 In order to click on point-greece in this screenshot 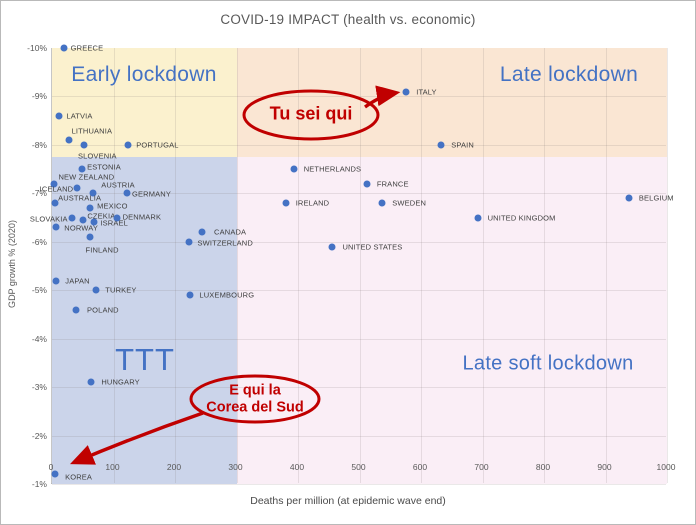, I will do `click(64, 48)`.